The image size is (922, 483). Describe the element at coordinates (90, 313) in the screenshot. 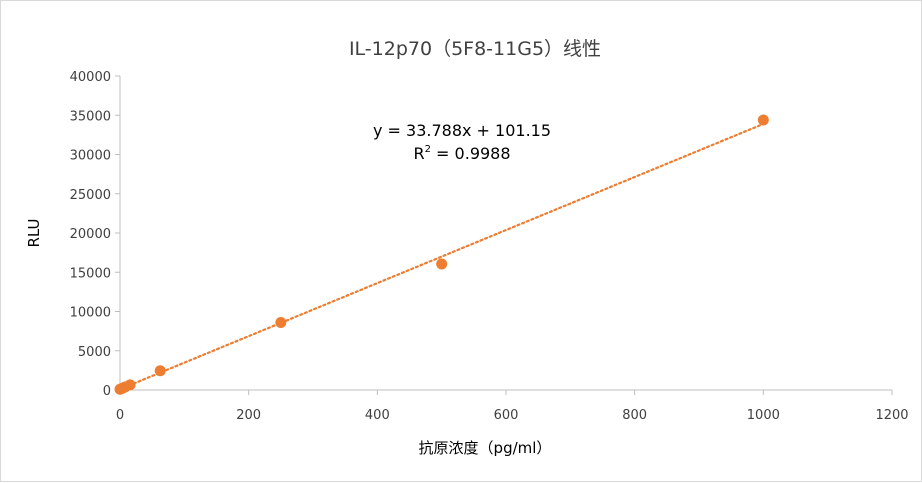

I see `y-tick-label: 10000` at that location.